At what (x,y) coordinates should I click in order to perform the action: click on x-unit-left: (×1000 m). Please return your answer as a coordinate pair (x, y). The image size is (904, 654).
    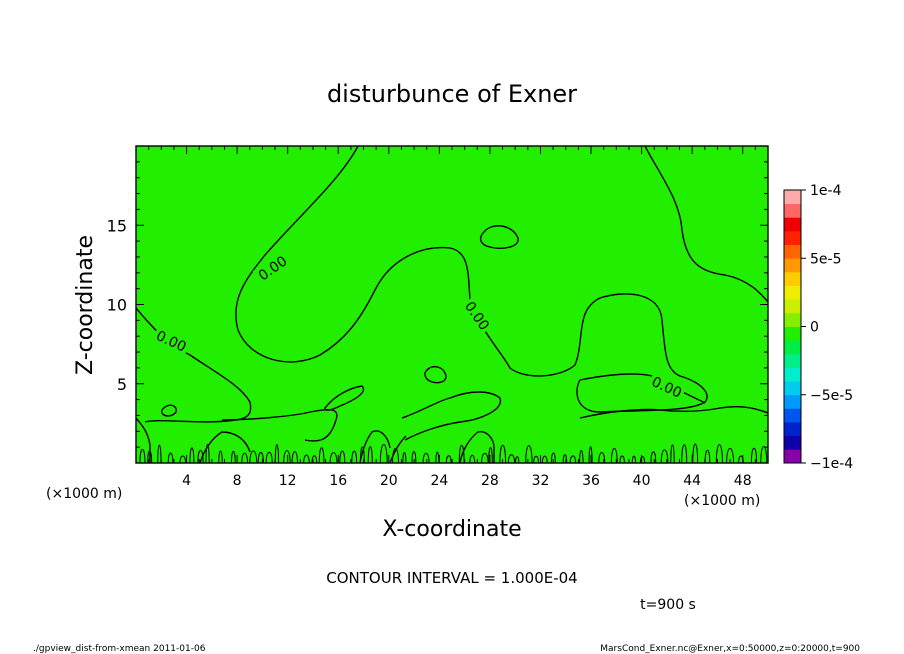
    Looking at the image, I should click on (84, 494).